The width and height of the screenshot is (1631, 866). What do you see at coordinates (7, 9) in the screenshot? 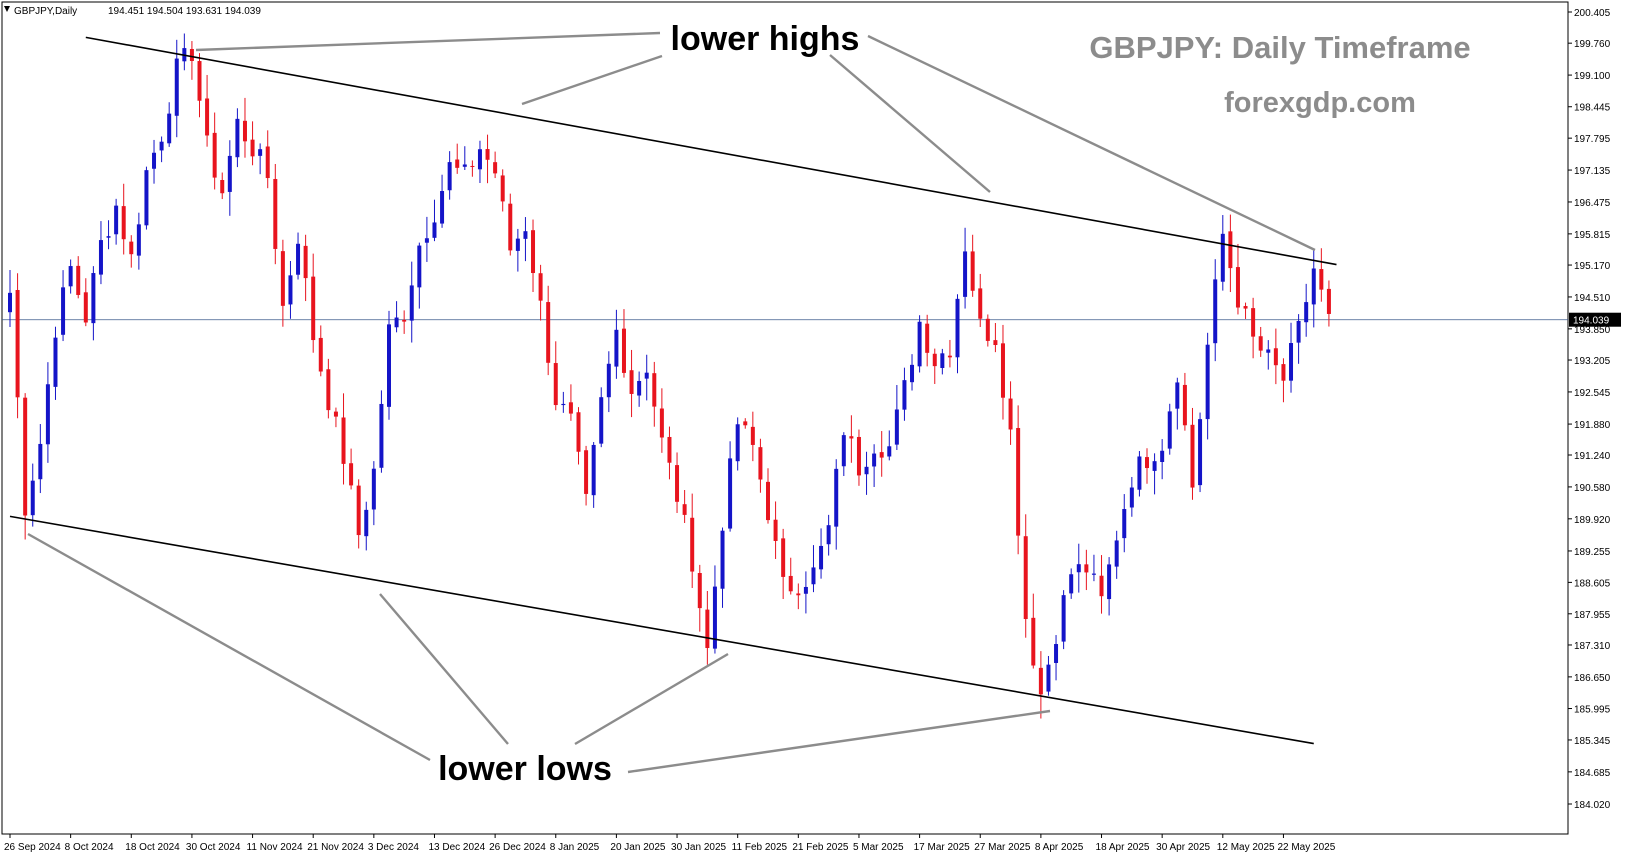
I see `menu-triangle-icon` at bounding box center [7, 9].